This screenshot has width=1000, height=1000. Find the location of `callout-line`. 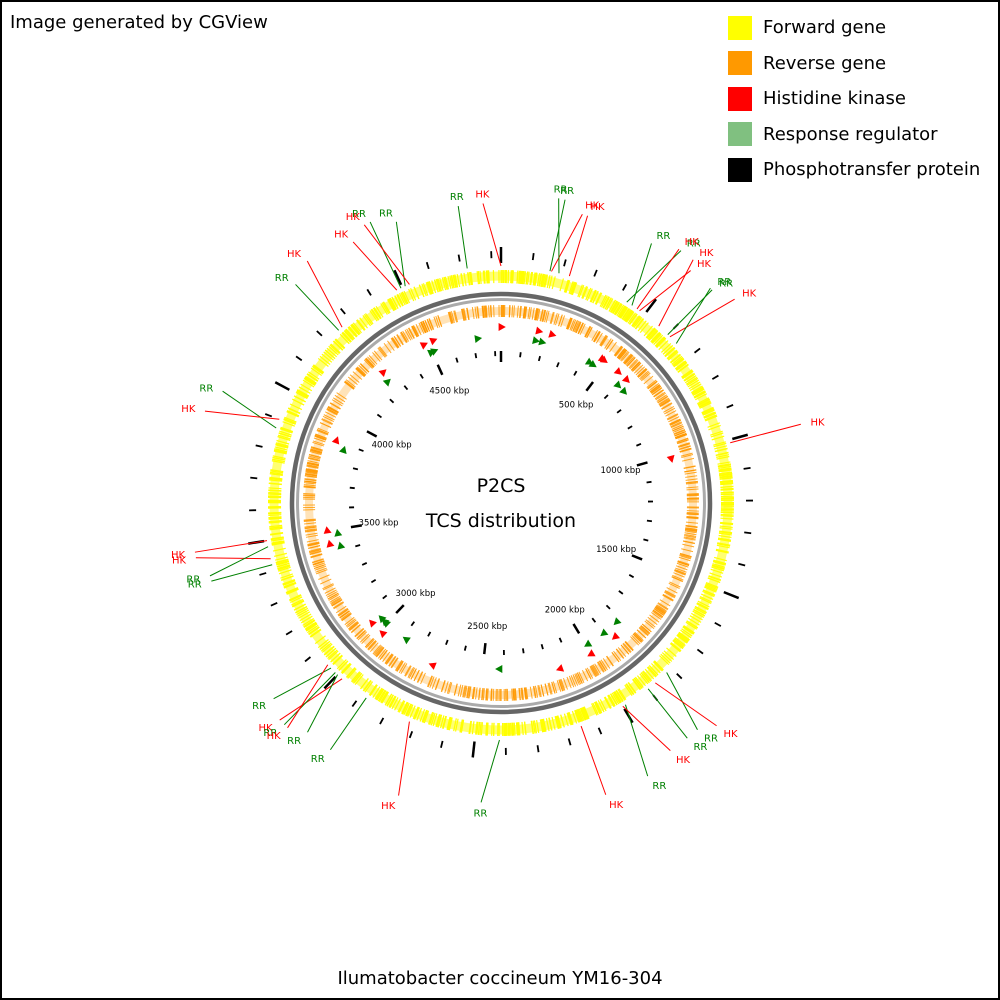

callout-line is located at coordinates (348, 724).